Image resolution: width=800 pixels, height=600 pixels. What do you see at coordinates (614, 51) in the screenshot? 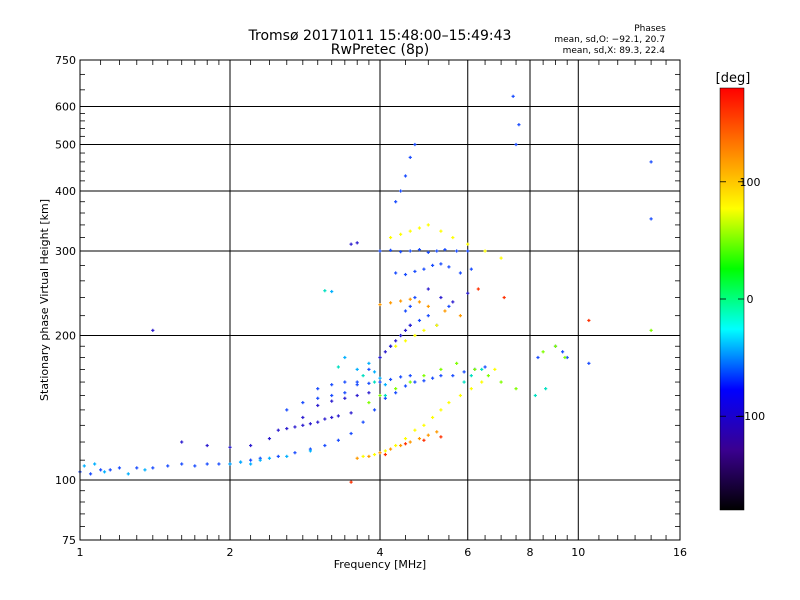
I see `annotation-line-x: mean, sd,X: 89.3, 22.4` at bounding box center [614, 51].